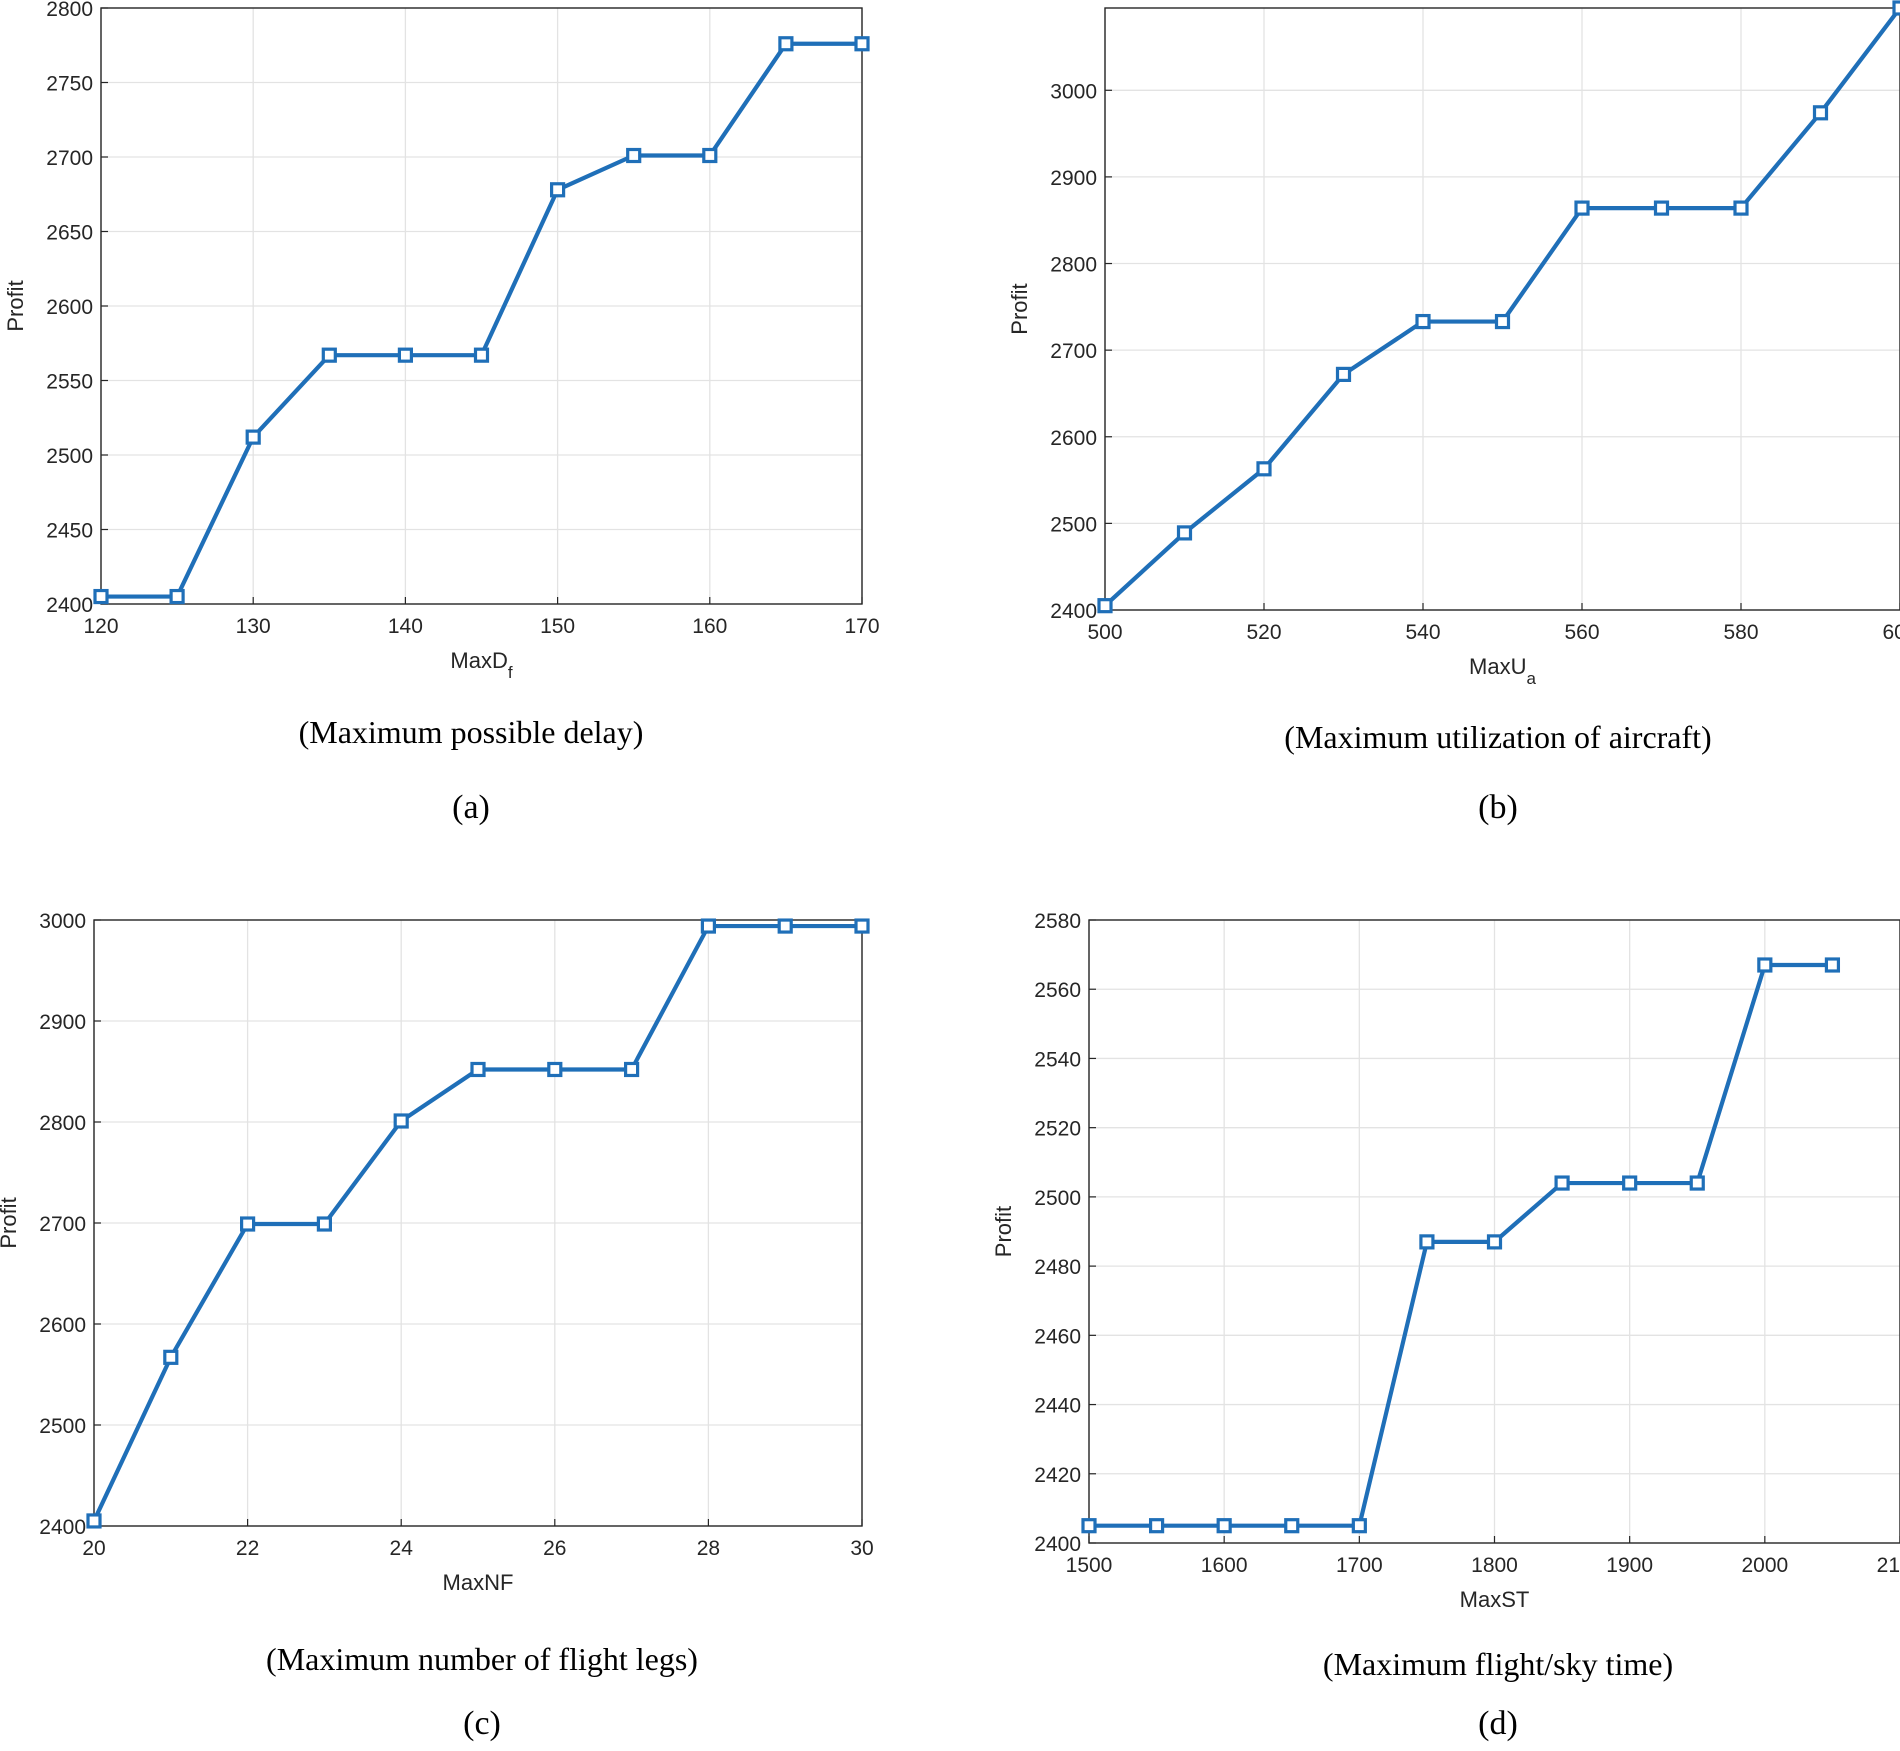  Describe the element at coordinates (69, 531) in the screenshot. I see `y-tick-label: 2450` at that location.